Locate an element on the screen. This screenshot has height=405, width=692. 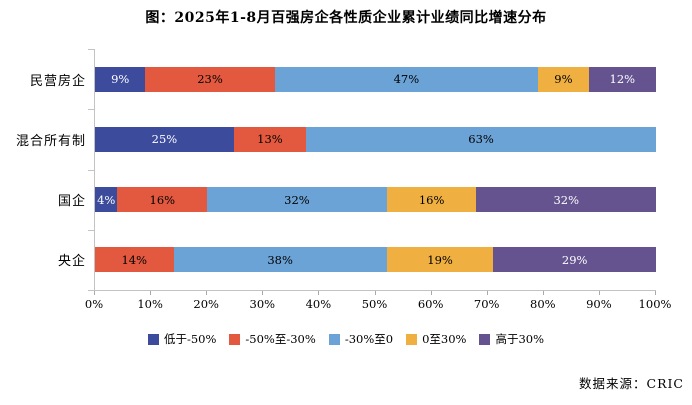
bar-segment: 29% is located at coordinates (575, 260).